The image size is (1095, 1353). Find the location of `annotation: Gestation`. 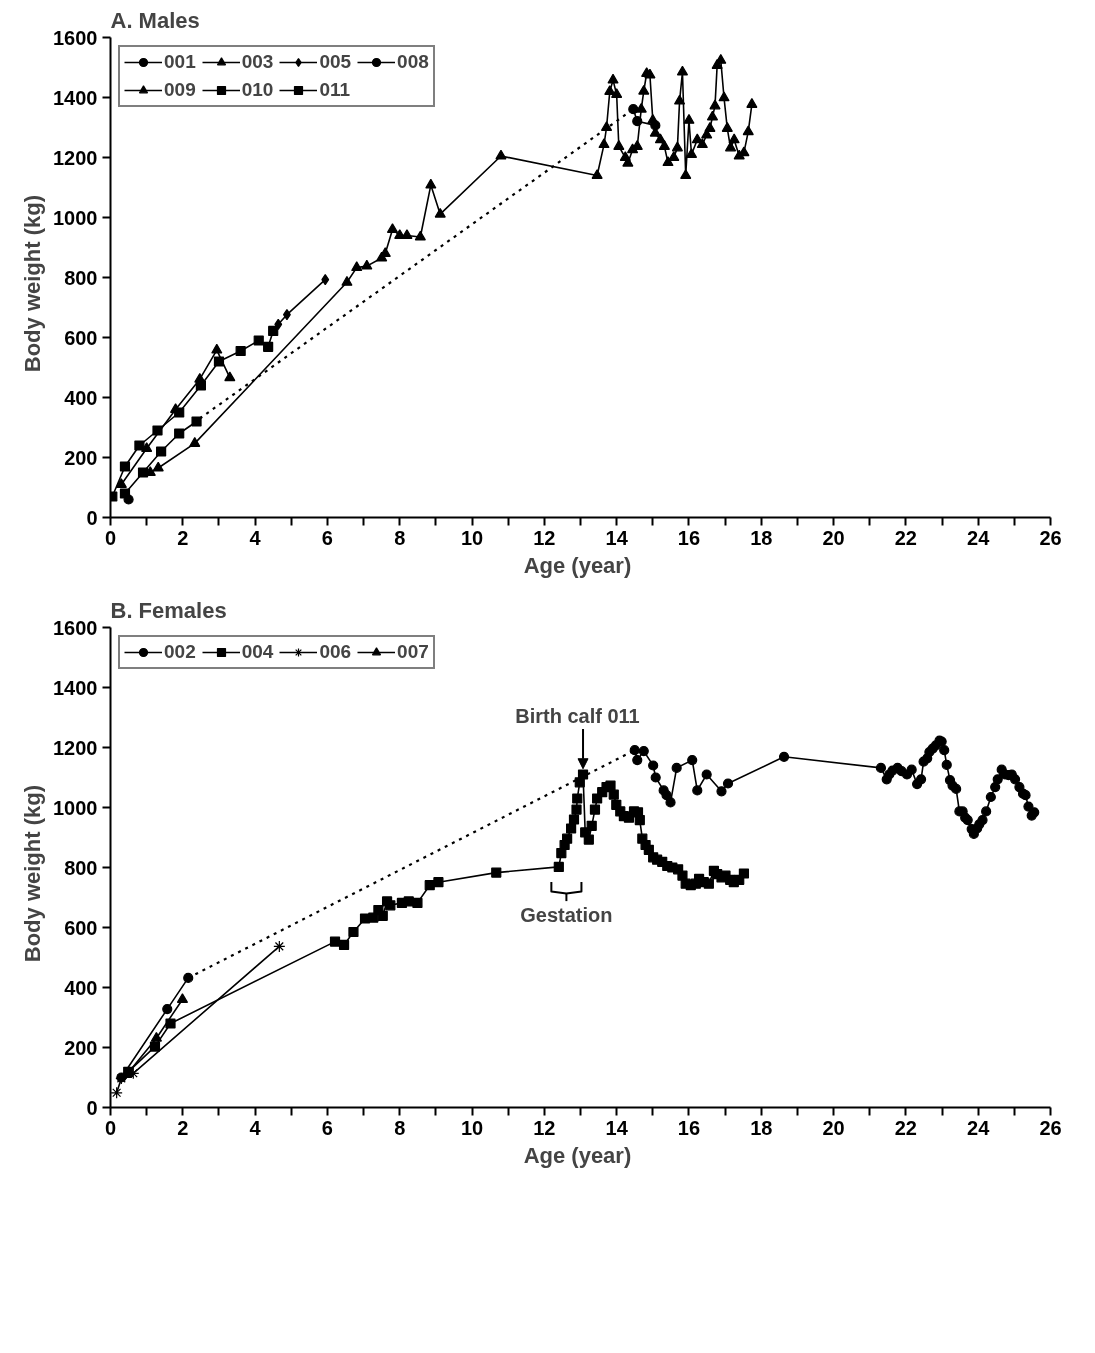

annotation: Gestation is located at coordinates (566, 914).